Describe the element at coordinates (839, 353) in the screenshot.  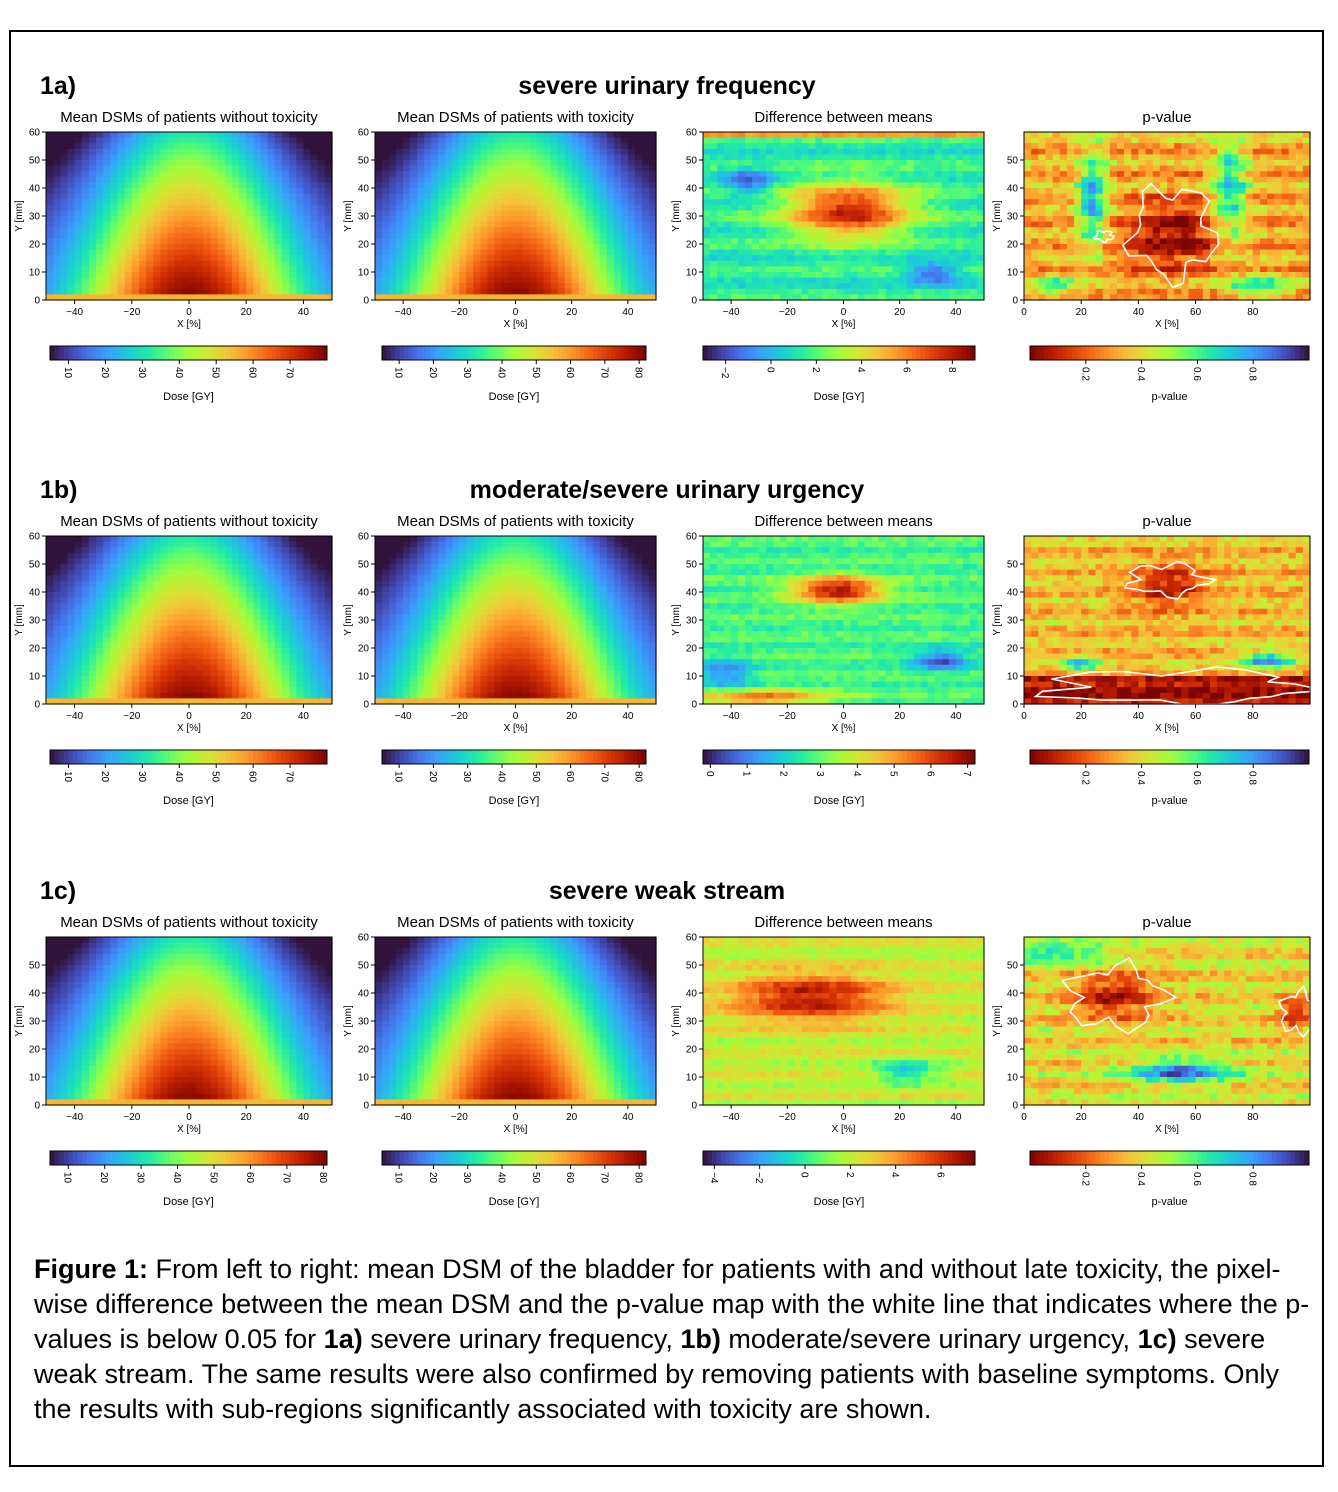
I see `colorbar-frame` at that location.